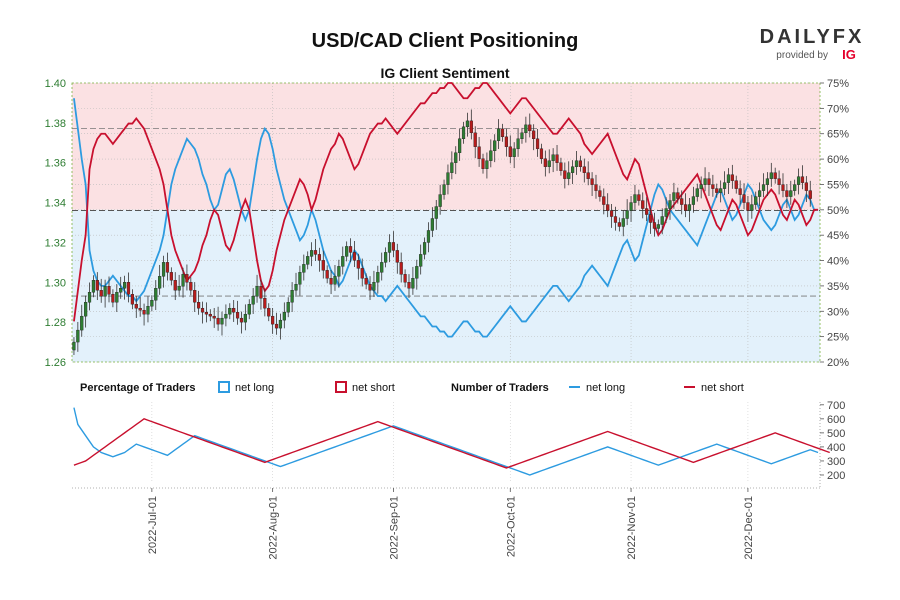 The image size is (900, 600). I want to click on pct-tick-label: 60%, so click(838, 160).